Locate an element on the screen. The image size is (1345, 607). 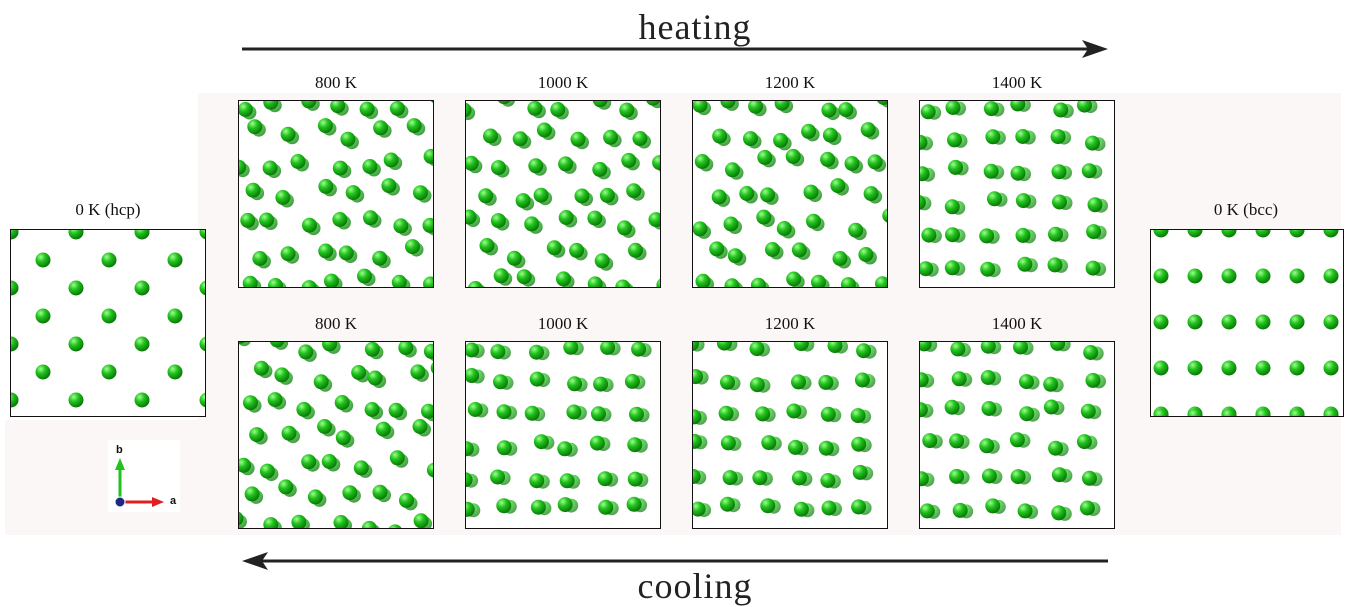
heat-1000-panel is located at coordinates (563, 194).